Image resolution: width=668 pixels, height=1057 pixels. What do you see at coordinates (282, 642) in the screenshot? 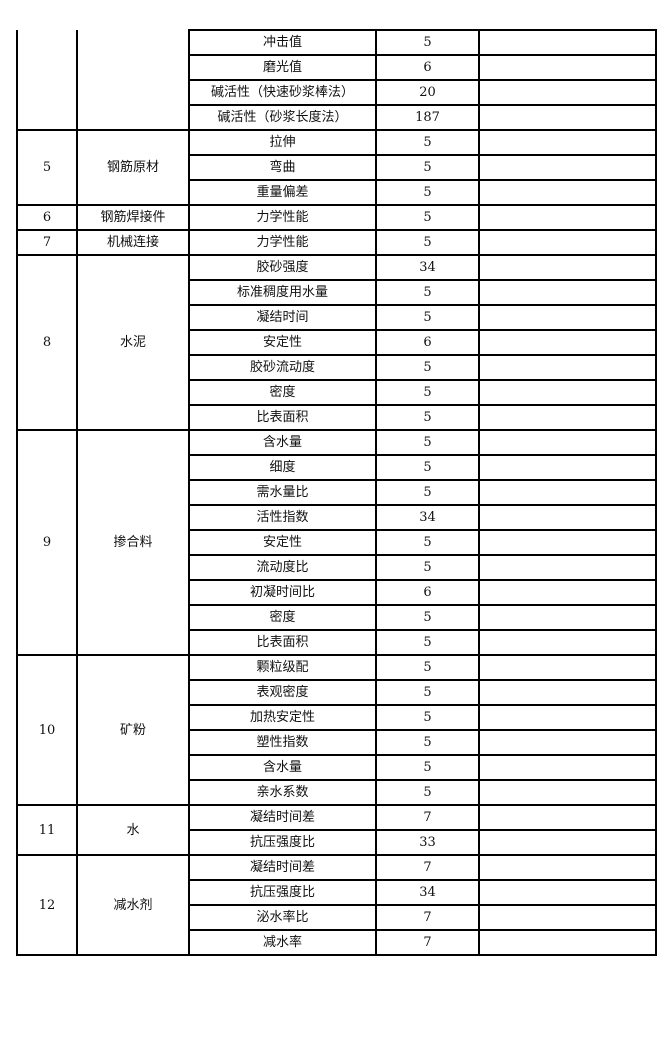
I see `parameter-cell: 比表面积` at bounding box center [282, 642].